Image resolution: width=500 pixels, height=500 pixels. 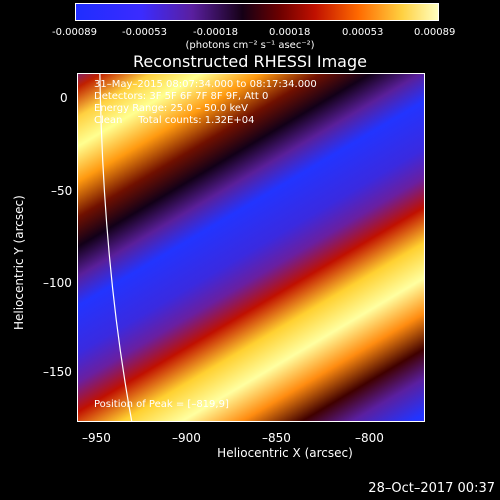 I want to click on plot-title: Reconstructed RHESSI Image, so click(x=250, y=61).